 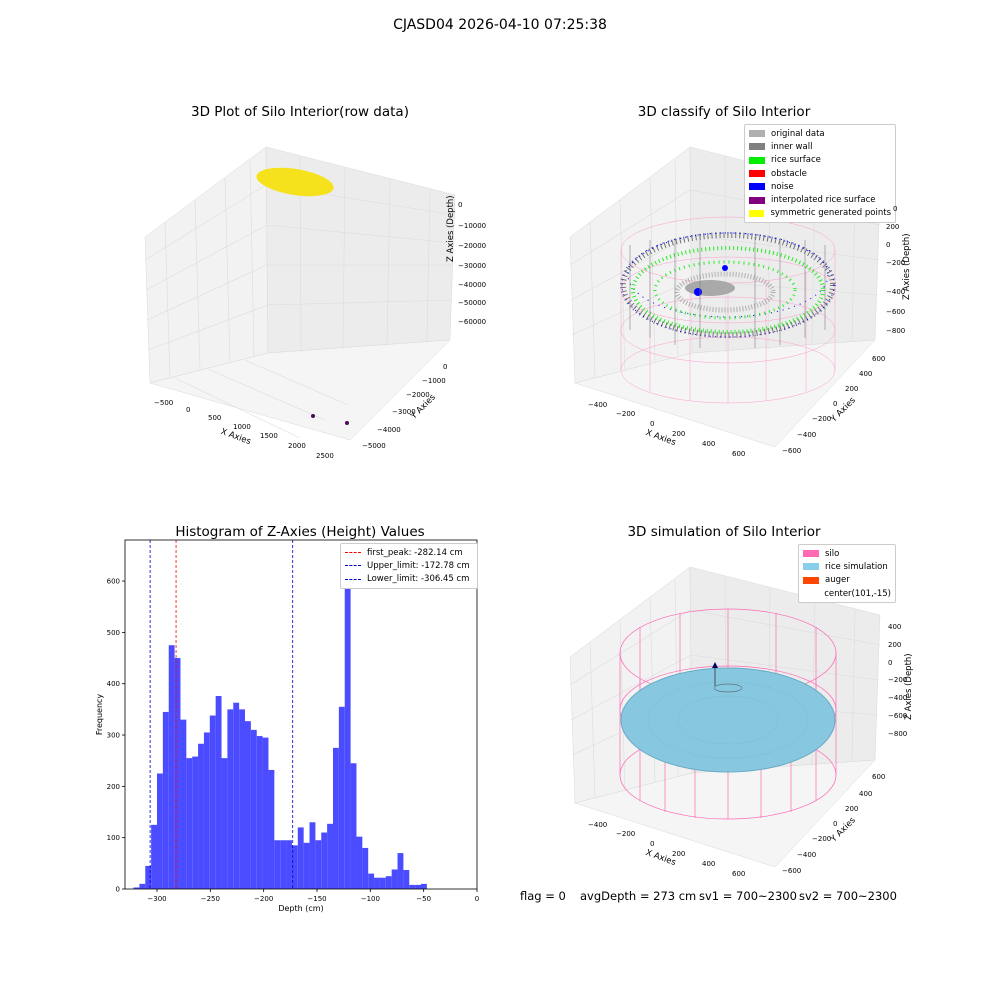 I want to click on classify-xtick: 0, so click(x=652, y=424).